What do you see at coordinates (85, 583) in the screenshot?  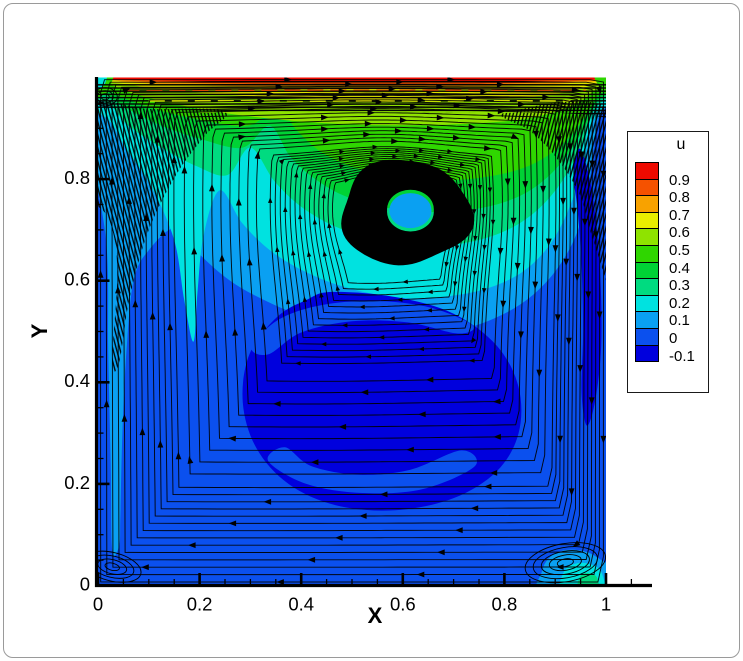 I see `y-tick-label: 0` at bounding box center [85, 583].